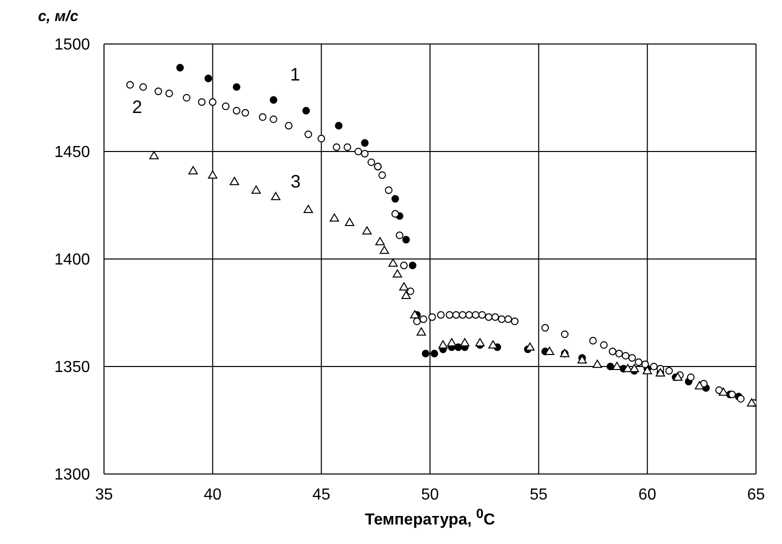 This screenshot has height=544, width=782. I want to click on x-tick-label: 50, so click(430, 495).